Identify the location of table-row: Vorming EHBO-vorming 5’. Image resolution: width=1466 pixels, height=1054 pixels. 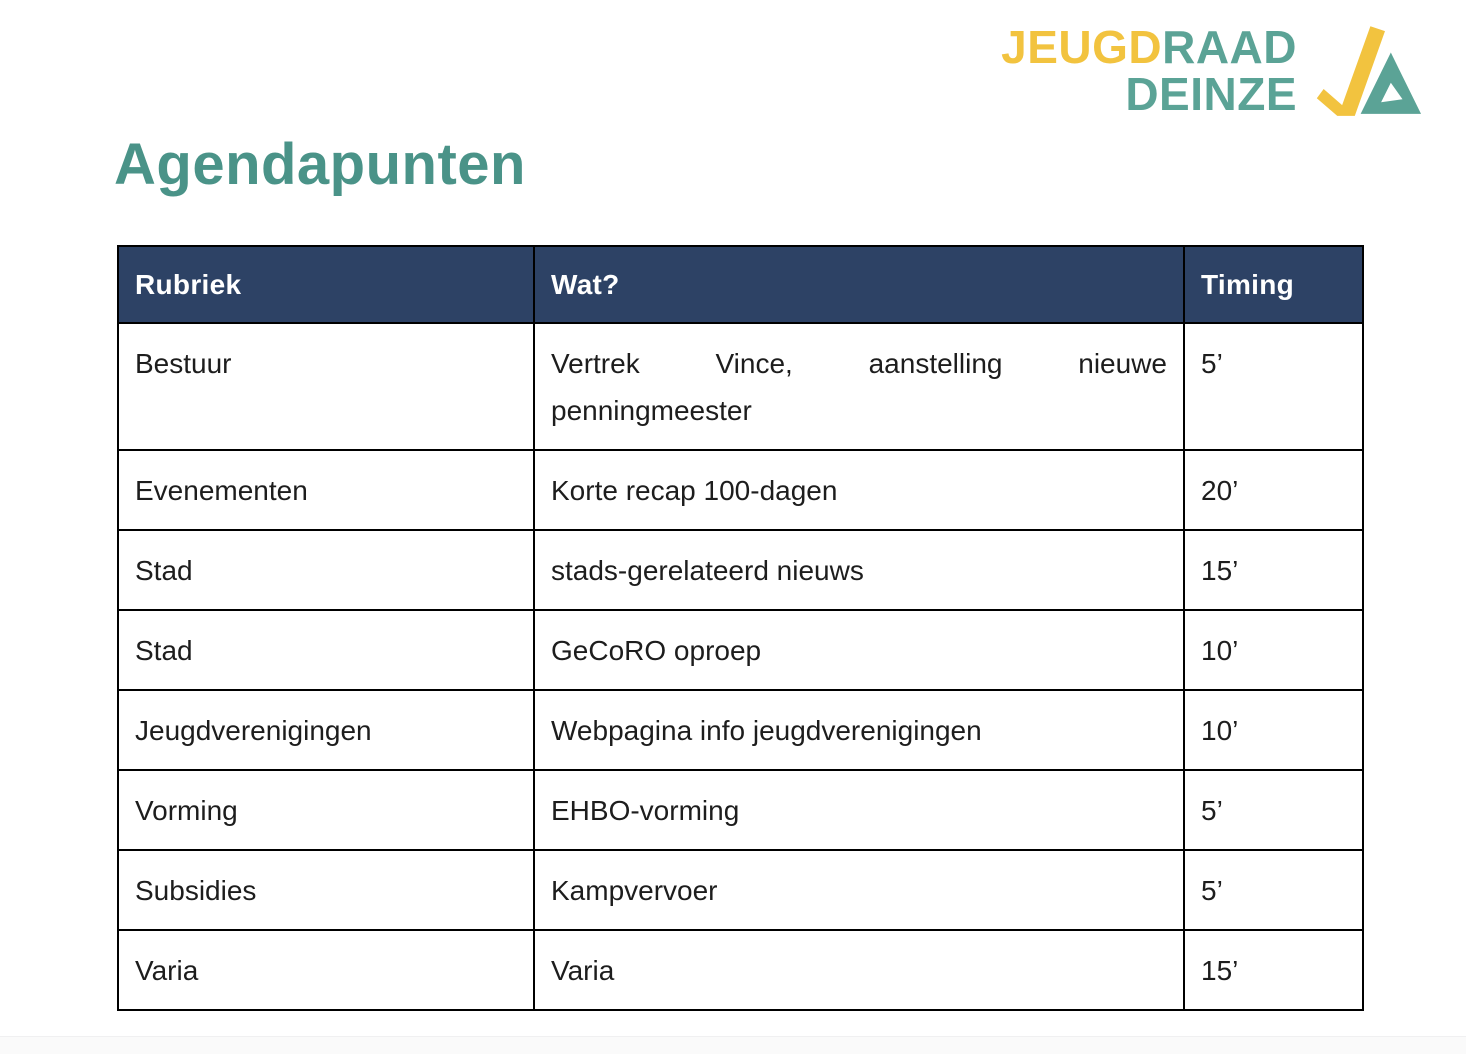
(740, 810).